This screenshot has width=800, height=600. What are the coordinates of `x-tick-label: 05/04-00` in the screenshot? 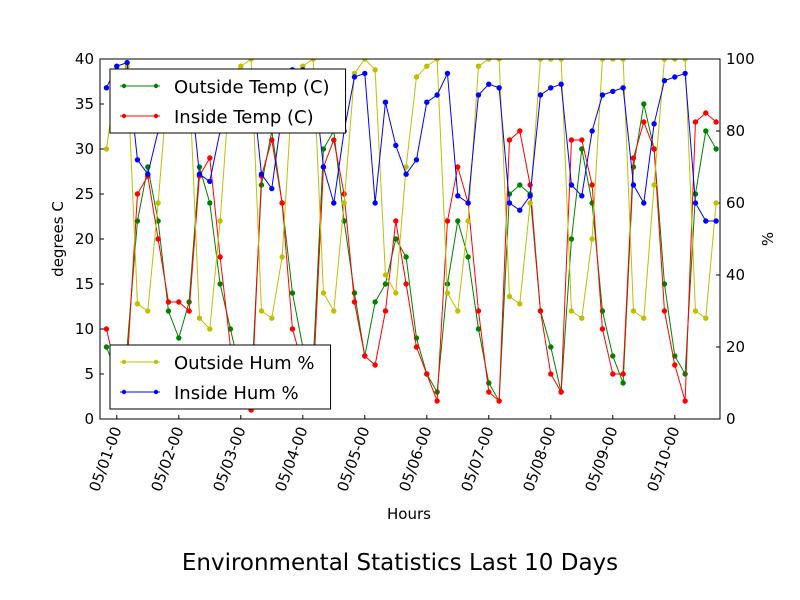 It's located at (291, 459).